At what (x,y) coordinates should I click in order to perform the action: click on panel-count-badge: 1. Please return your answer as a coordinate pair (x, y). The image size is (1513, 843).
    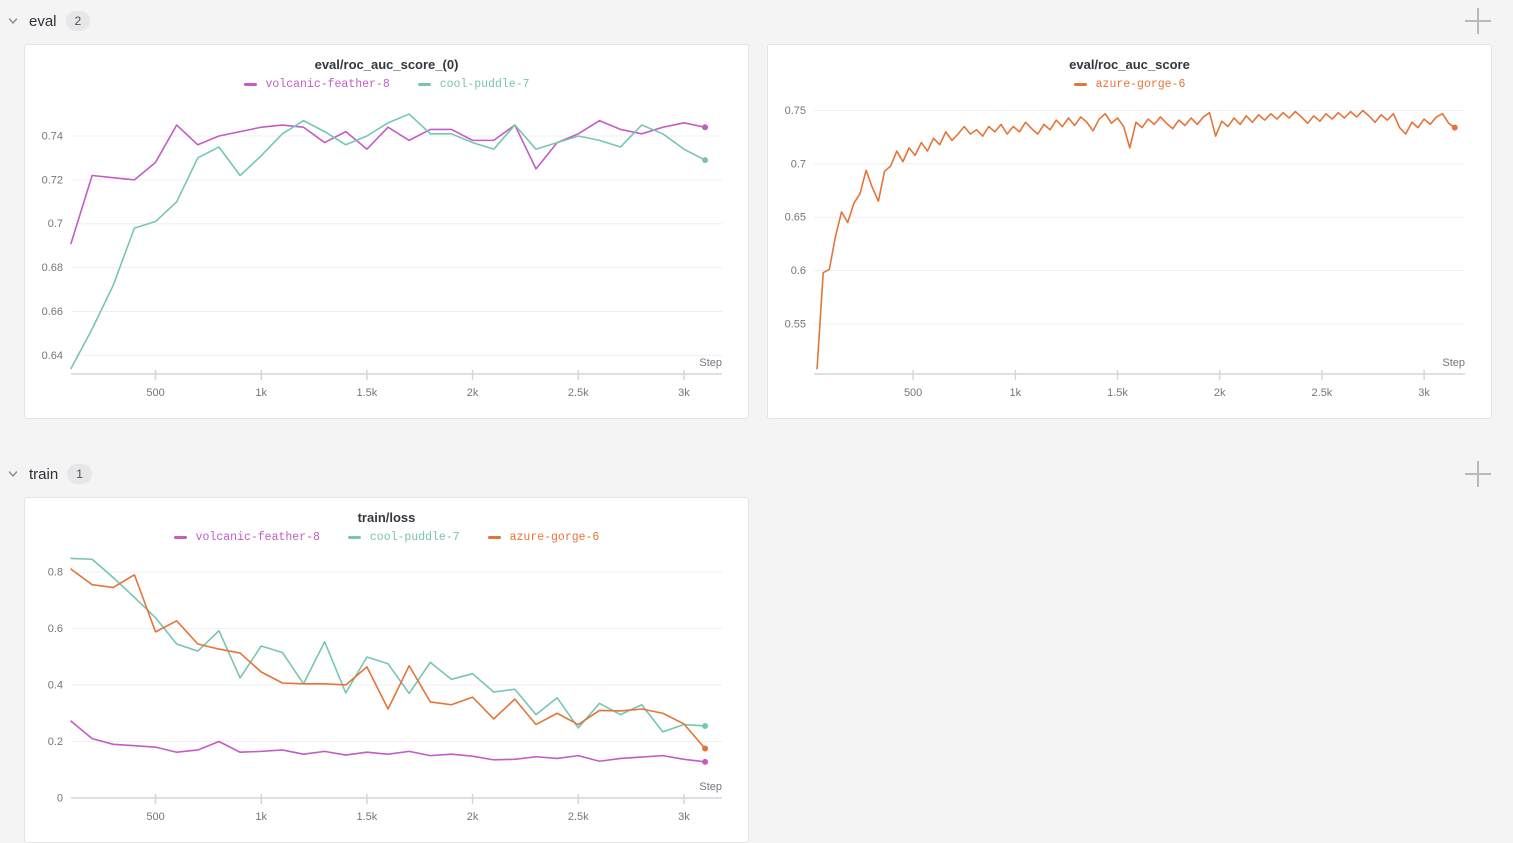
    Looking at the image, I should click on (79, 474).